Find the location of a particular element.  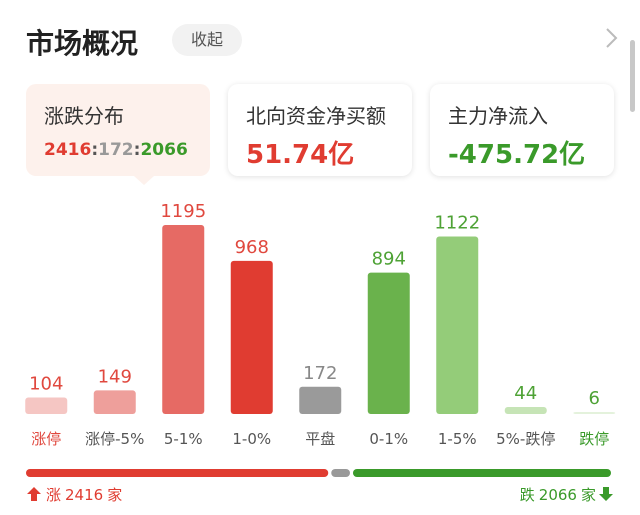

value-label: 1122 is located at coordinates (457, 223).